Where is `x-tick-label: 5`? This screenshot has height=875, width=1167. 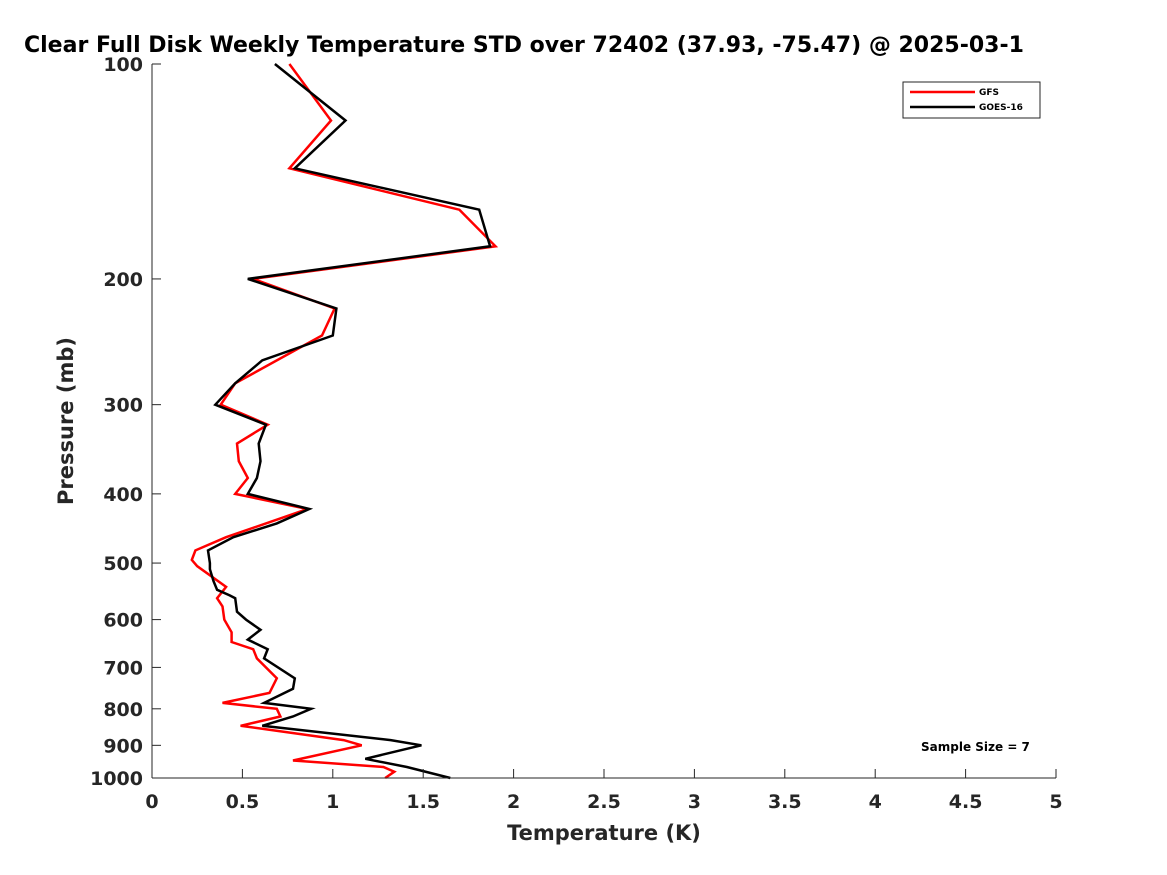 x-tick-label: 5 is located at coordinates (1055, 802).